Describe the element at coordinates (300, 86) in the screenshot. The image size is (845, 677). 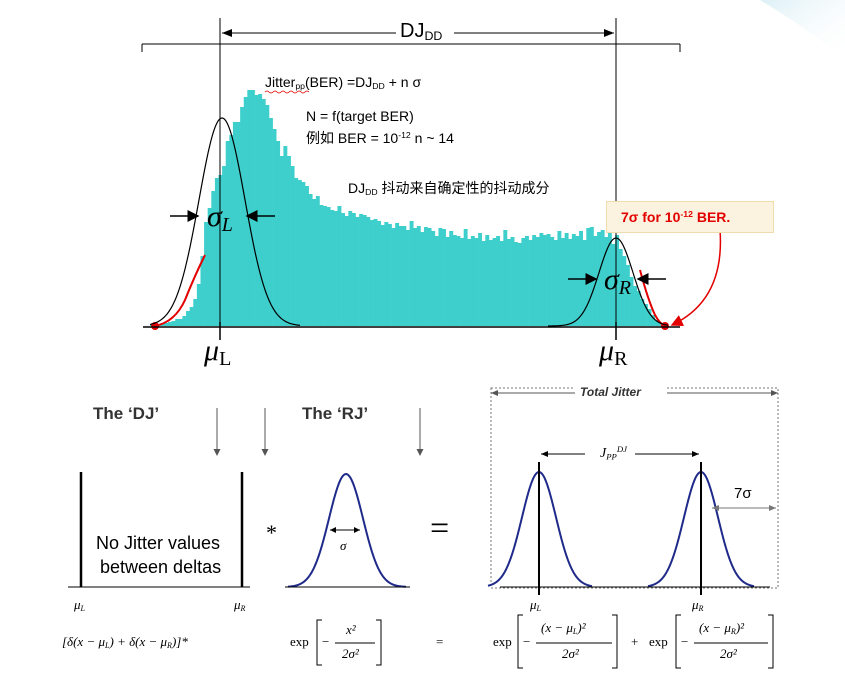
I see `formula-a-sub: pp` at that location.